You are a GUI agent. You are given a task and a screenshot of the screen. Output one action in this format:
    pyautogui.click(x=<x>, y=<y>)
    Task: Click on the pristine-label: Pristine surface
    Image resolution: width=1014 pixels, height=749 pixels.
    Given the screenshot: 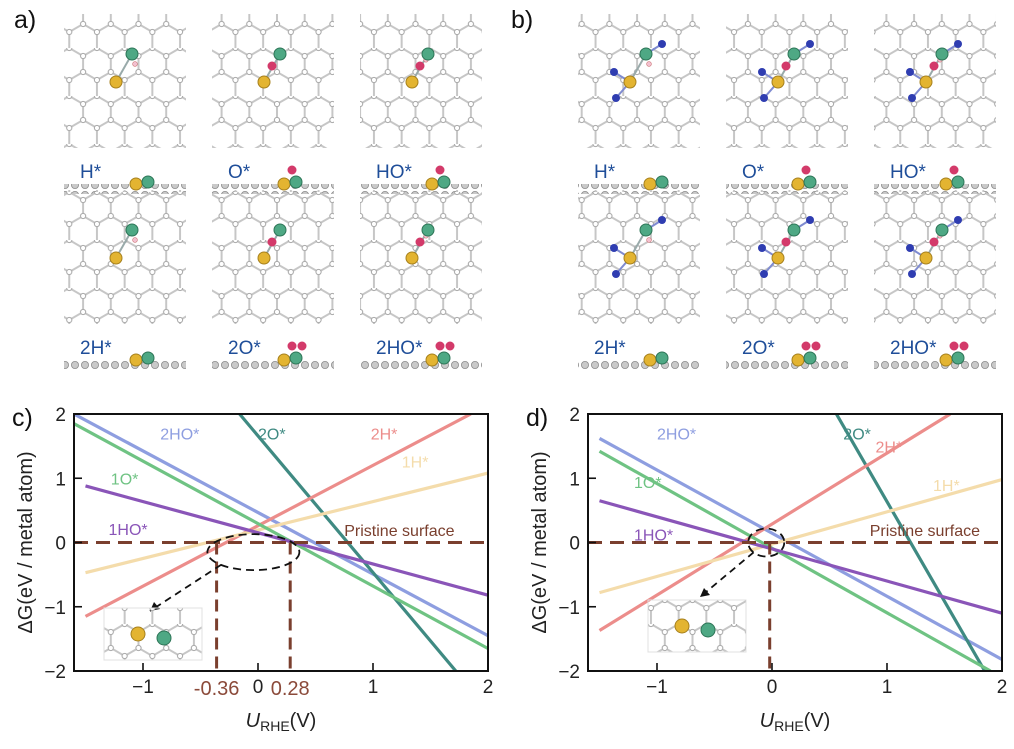 What is the action you would take?
    pyautogui.click(x=925, y=531)
    